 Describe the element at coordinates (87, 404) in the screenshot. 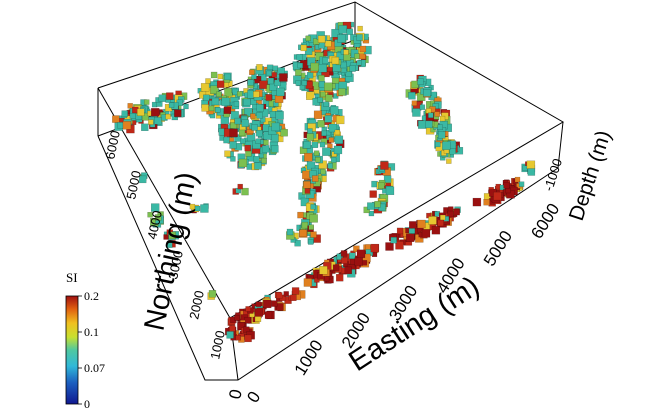

I see `colorbar-label-min: 0` at that location.